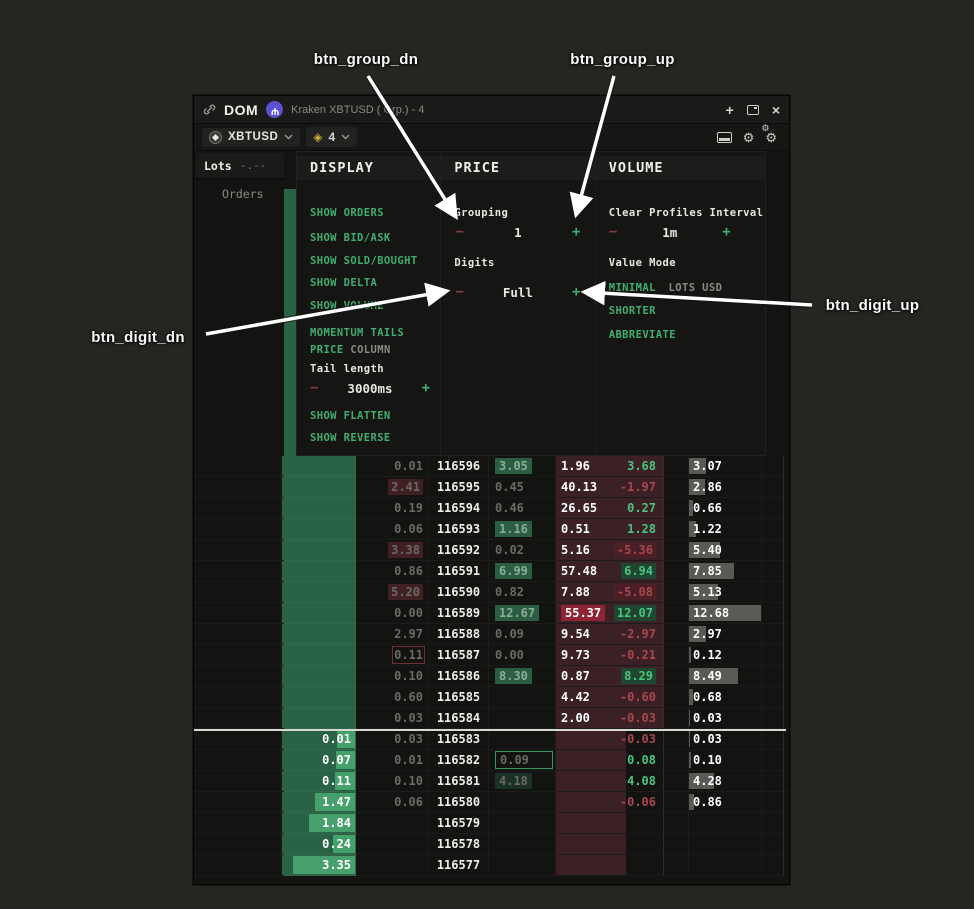 The height and width of the screenshot is (909, 974). I want to click on size-cell-right: 0.02, so click(522, 550).